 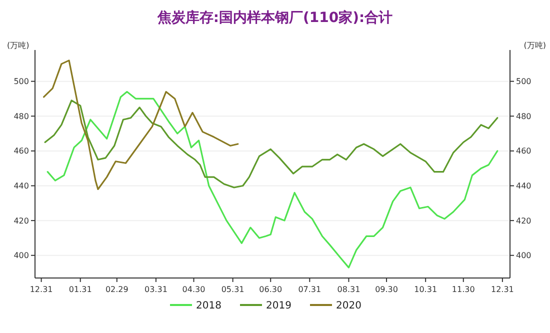 What do you see at coordinates (310, 289) in the screenshot?
I see `x-tick-label: 07.31` at bounding box center [310, 289].